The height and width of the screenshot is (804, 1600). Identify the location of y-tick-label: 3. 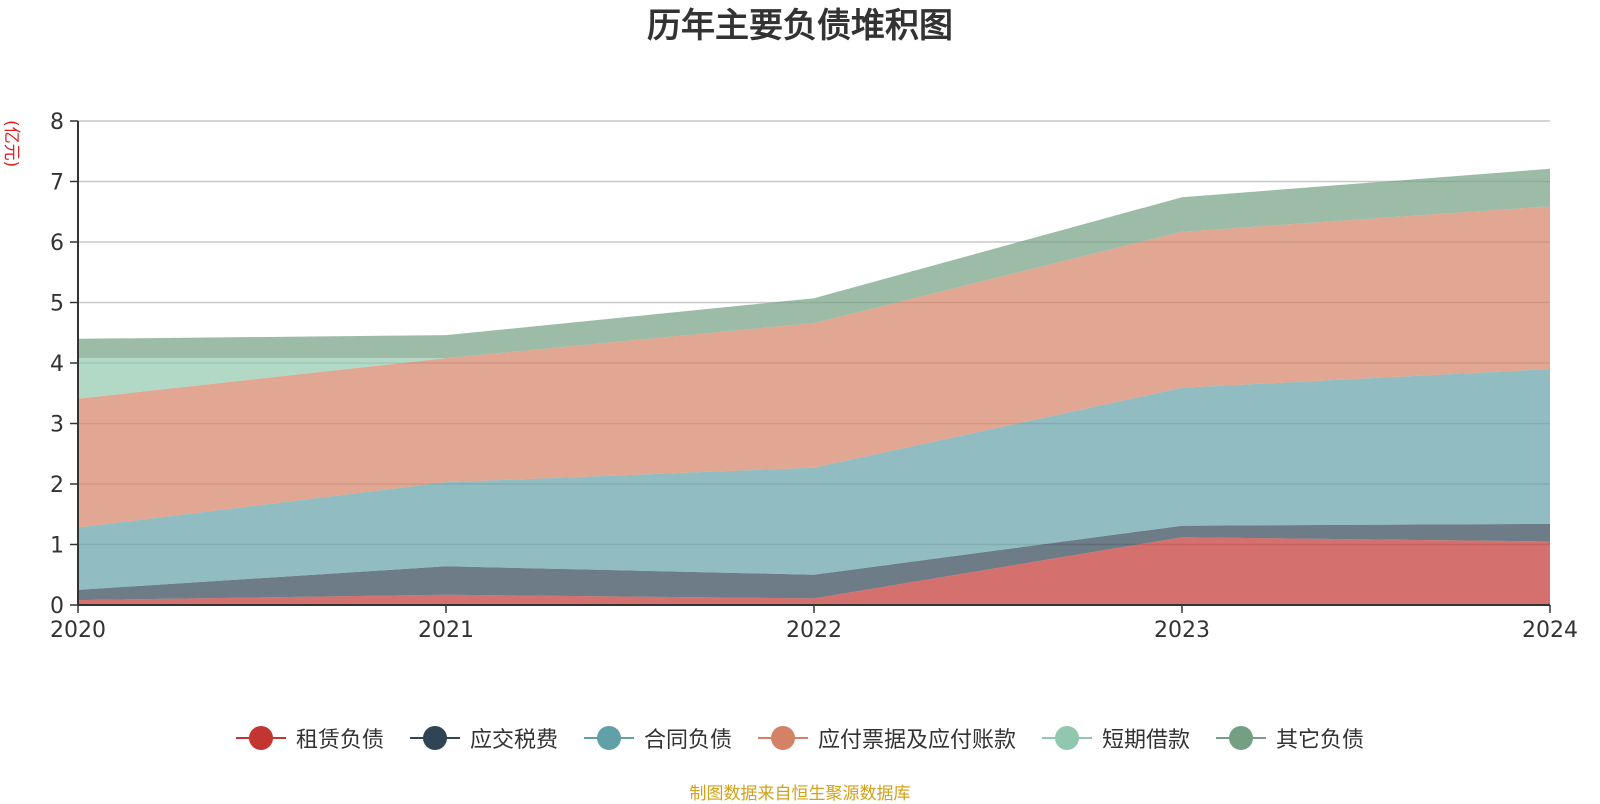
(57, 425).